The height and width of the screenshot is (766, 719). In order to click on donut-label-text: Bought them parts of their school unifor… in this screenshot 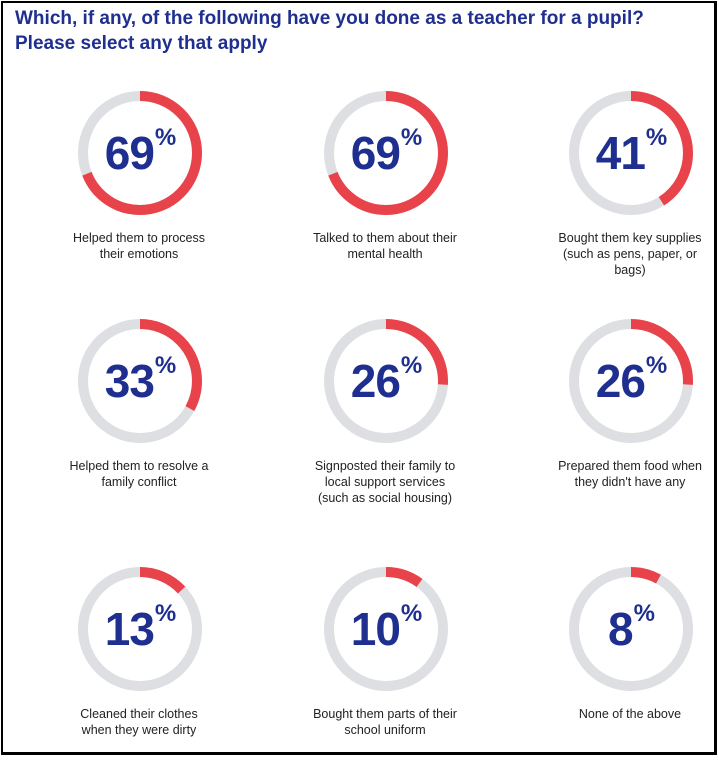, I will do `click(385, 722)`.